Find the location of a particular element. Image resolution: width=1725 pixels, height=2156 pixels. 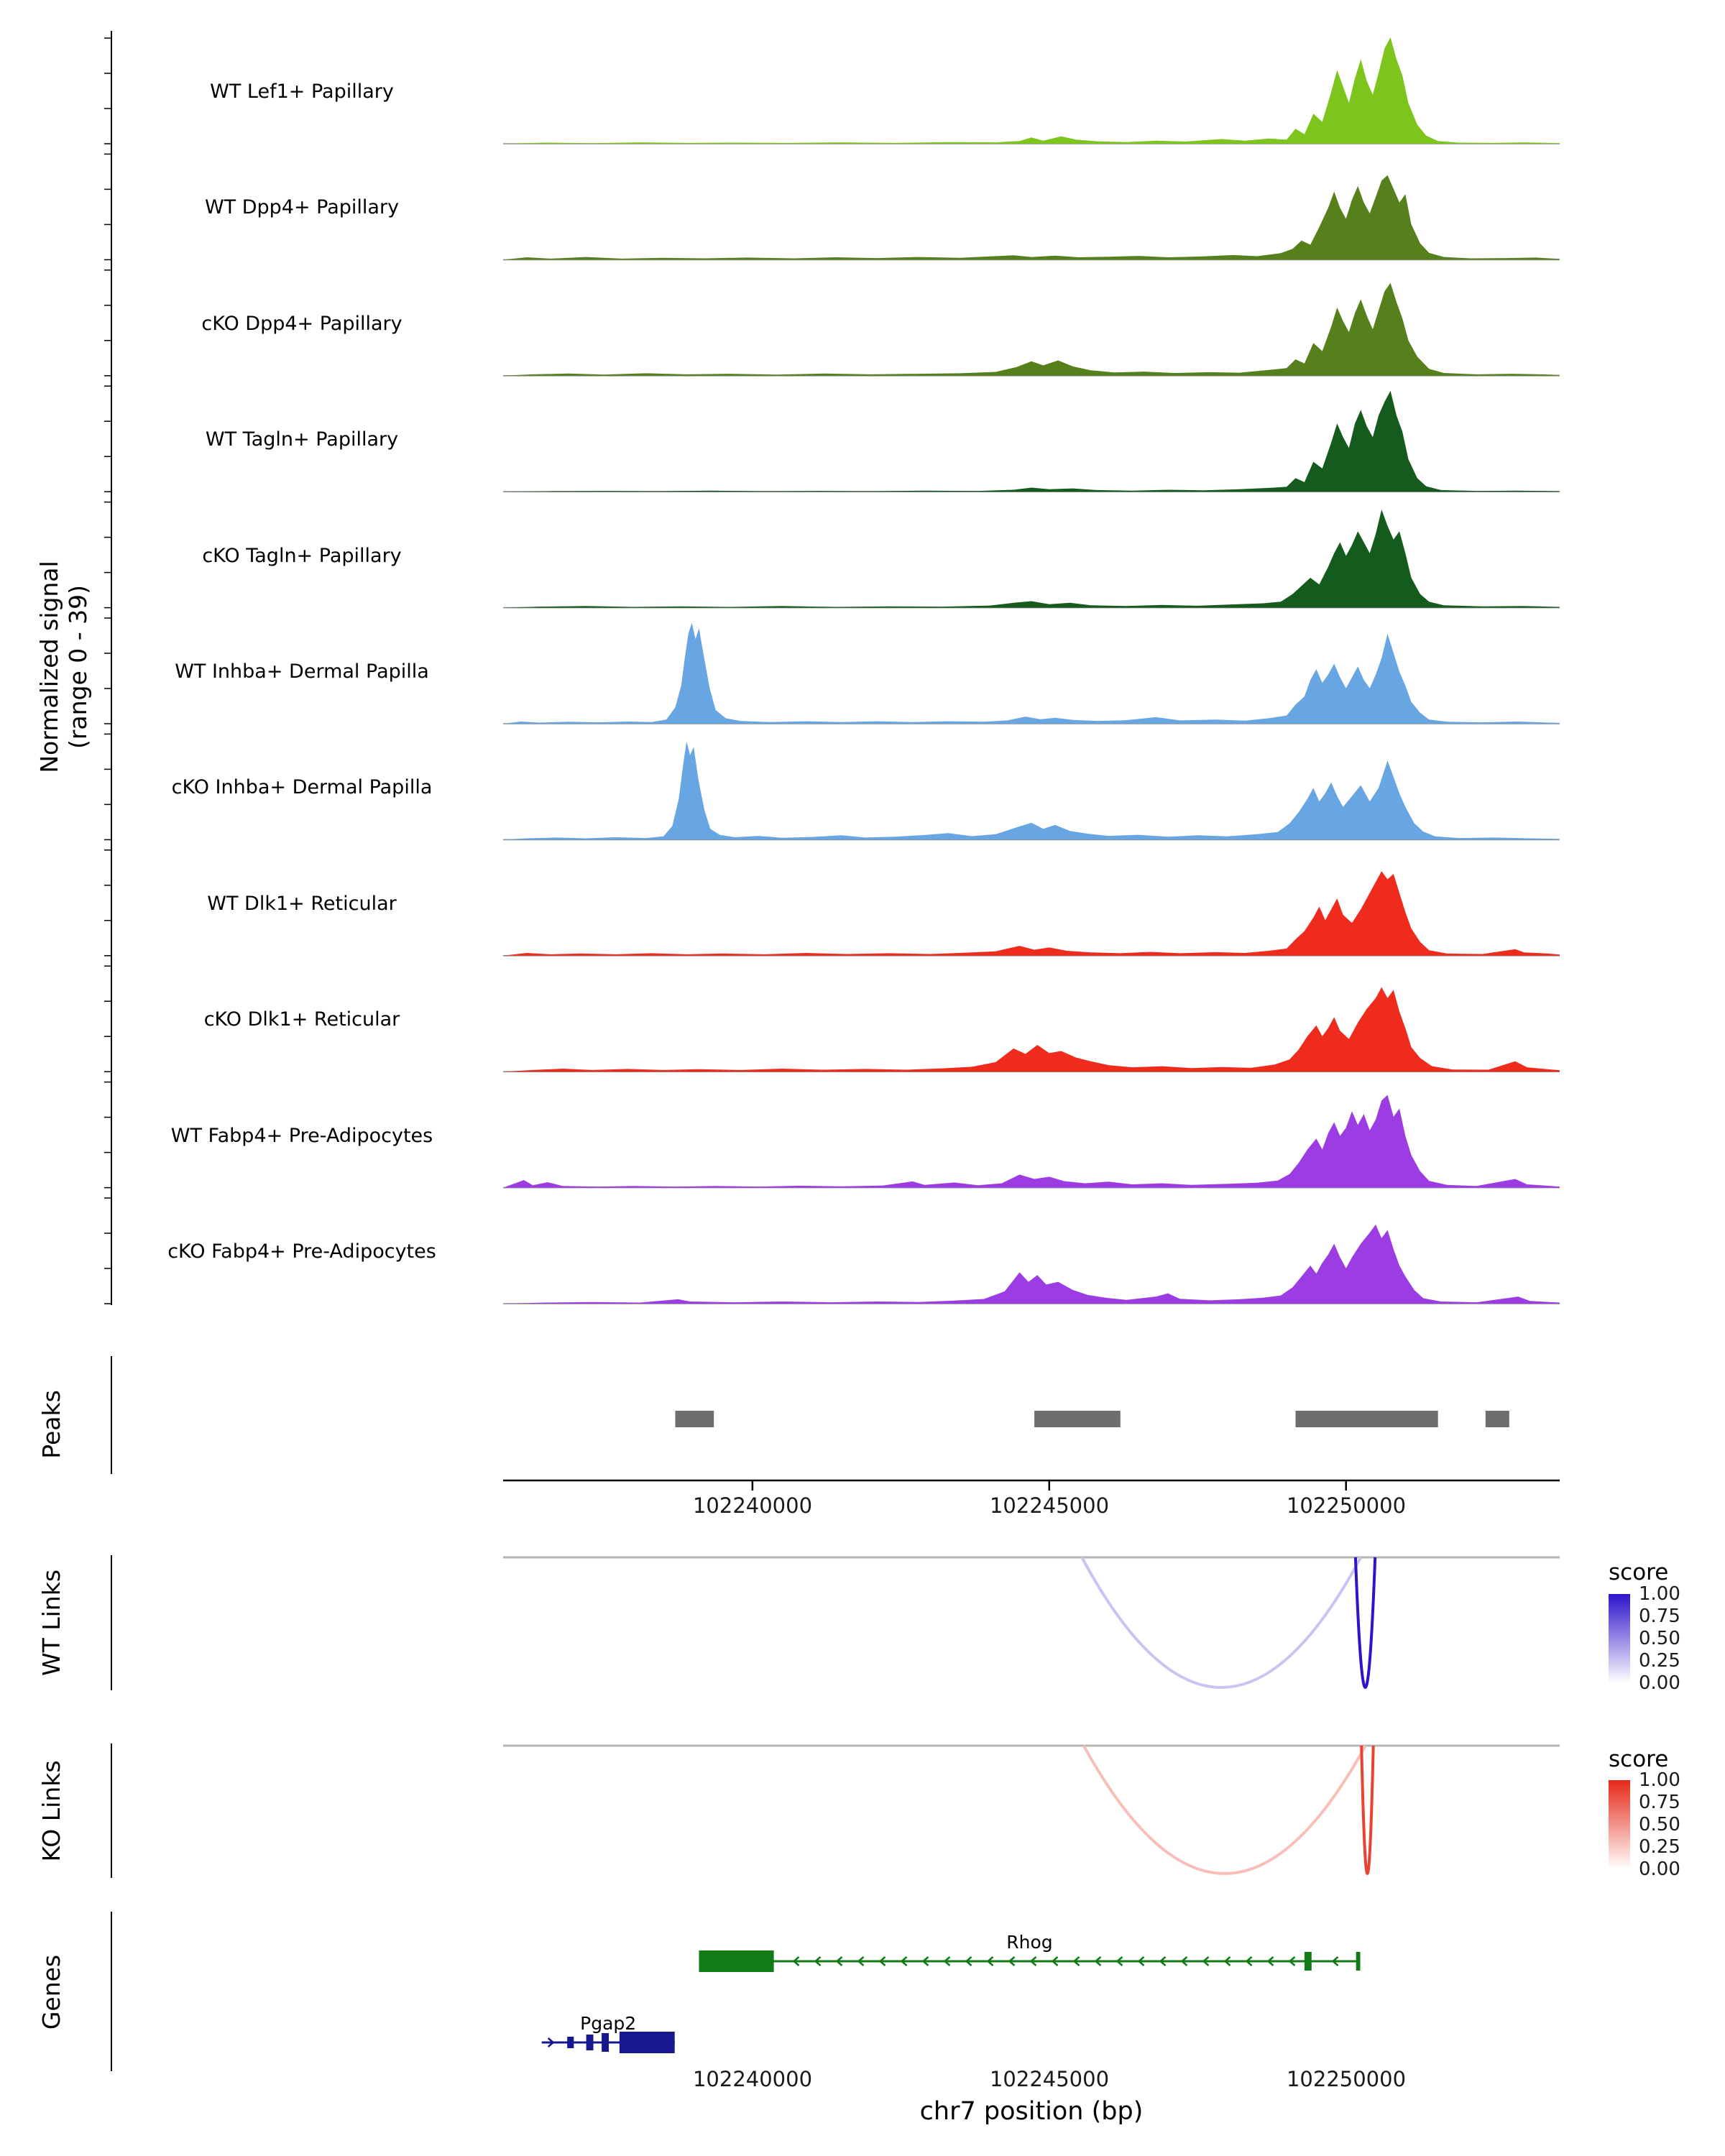

track-label-wt-tagln: WT Tagln+ Papillary is located at coordinates (302, 439).